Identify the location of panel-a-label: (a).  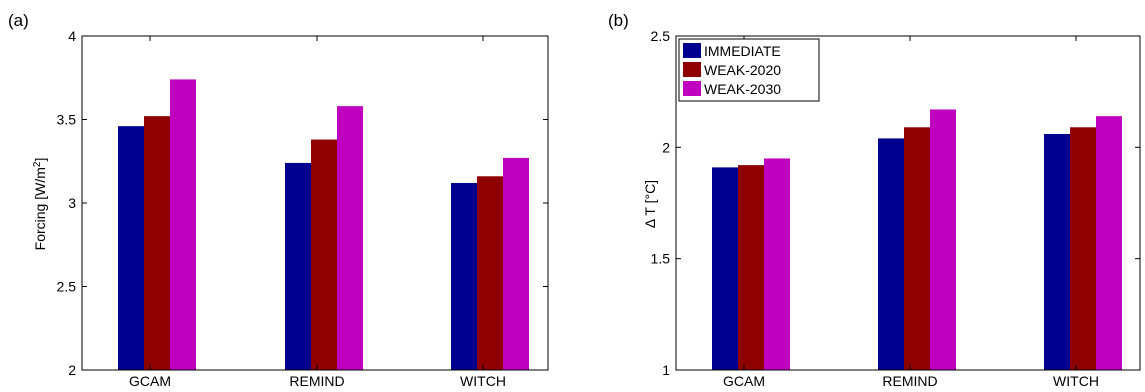
(18, 20).